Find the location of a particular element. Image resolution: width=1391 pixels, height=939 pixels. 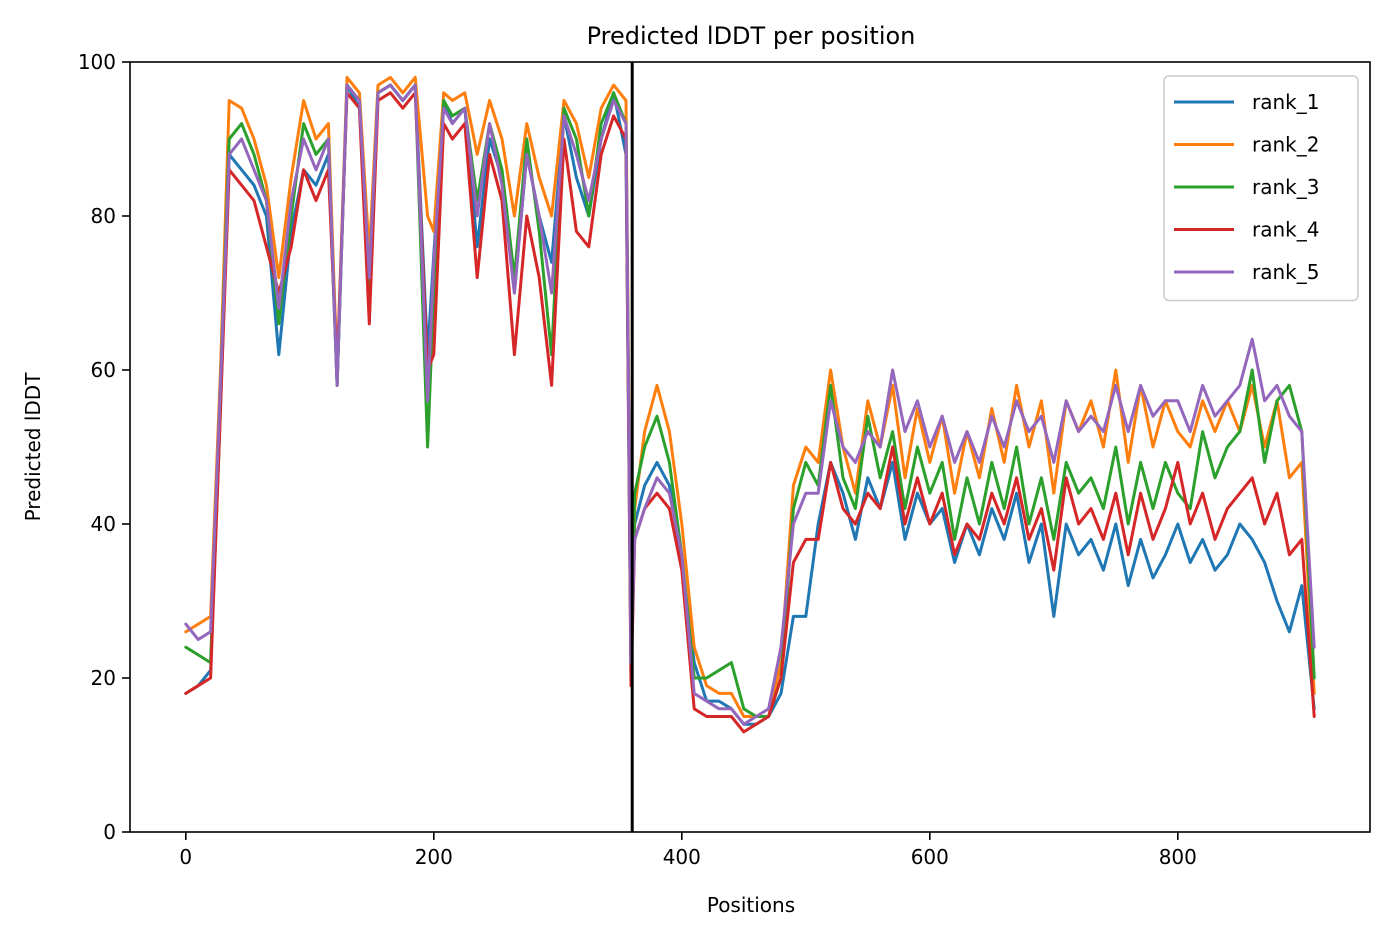

y-axis-label: Predicted lDDT is located at coordinates (33, 447).